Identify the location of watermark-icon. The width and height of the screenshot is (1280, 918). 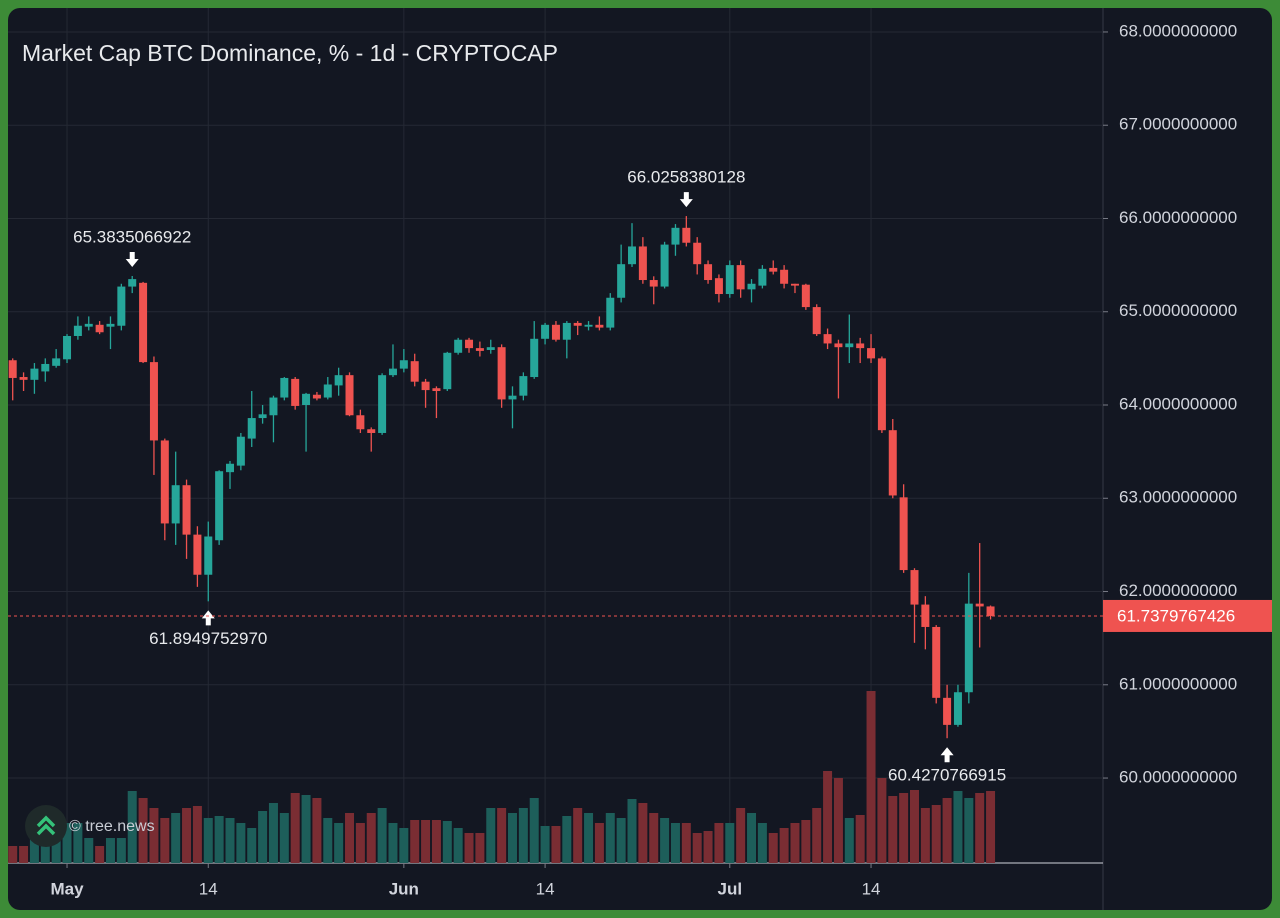
(46, 825).